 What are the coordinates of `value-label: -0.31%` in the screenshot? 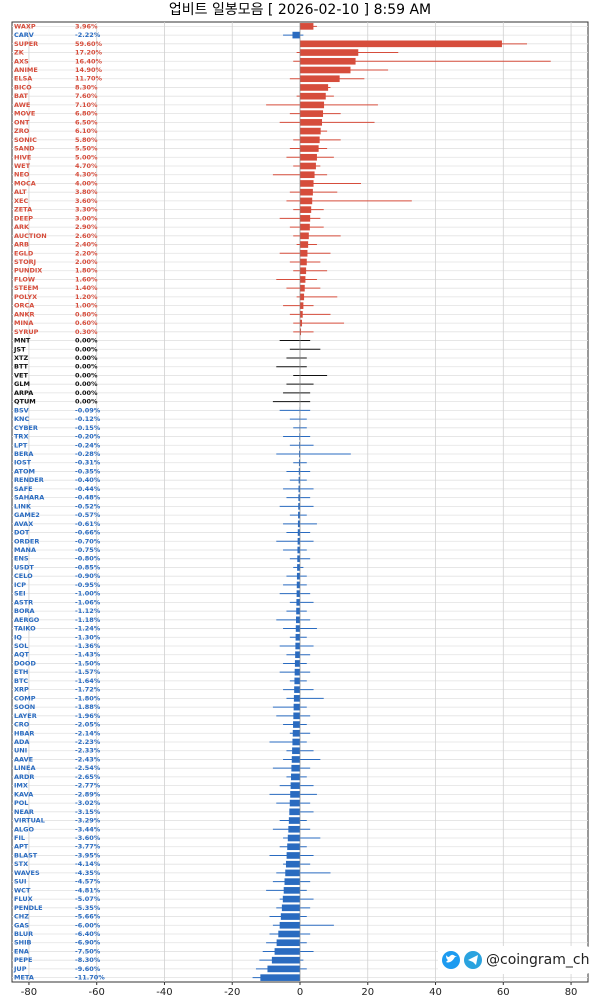 It's located at (88, 463).